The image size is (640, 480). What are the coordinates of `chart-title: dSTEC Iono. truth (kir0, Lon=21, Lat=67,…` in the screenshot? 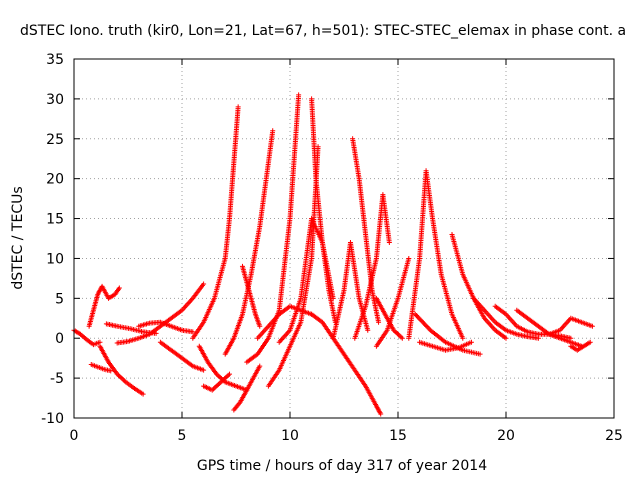 It's located at (323, 31).